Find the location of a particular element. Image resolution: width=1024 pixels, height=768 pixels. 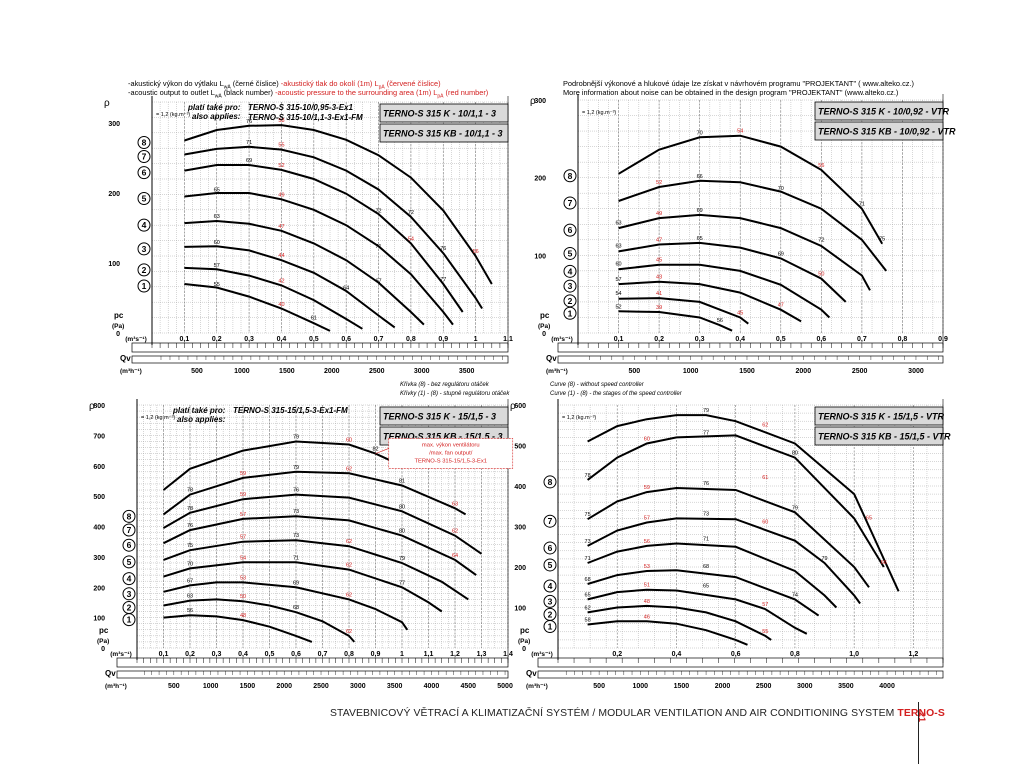

curve-number-5: 5 is located at coordinates (144, 198).